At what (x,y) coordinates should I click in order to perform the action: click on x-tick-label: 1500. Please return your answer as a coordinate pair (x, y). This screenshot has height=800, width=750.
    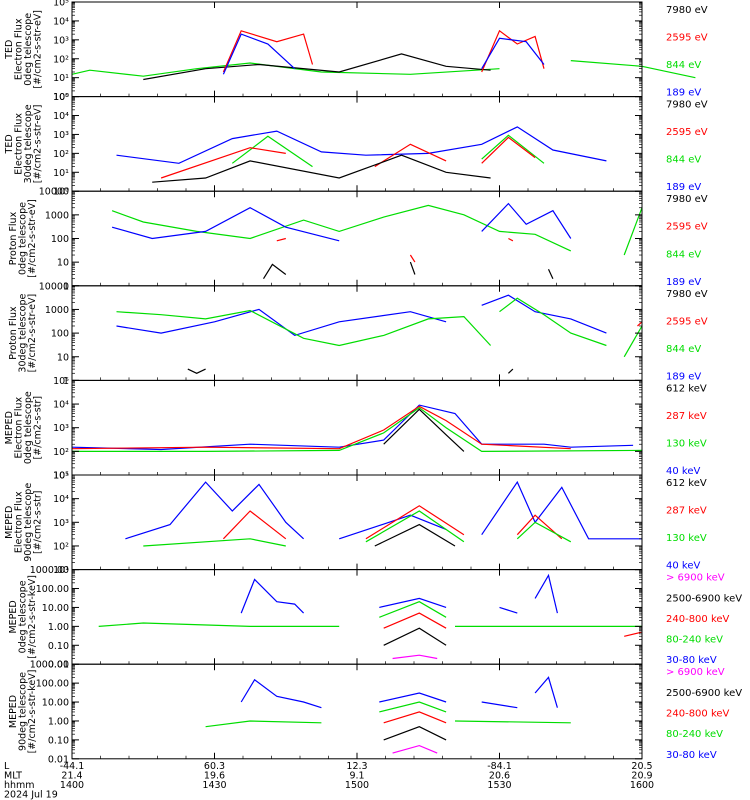
    Looking at the image, I should click on (357, 785).